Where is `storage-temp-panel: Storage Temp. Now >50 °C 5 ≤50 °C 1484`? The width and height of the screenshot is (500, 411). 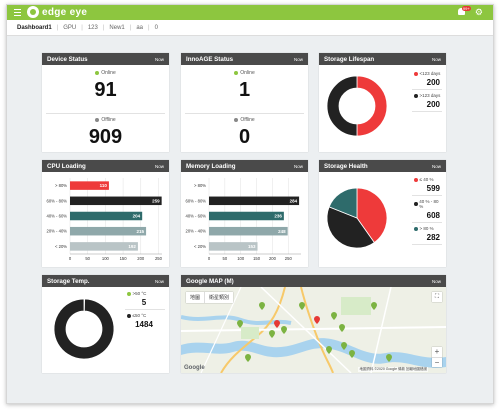
storage-temp-panel: Storage Temp. Now >50 °C 5 ≤50 °C 1484 is located at coordinates (105, 324).